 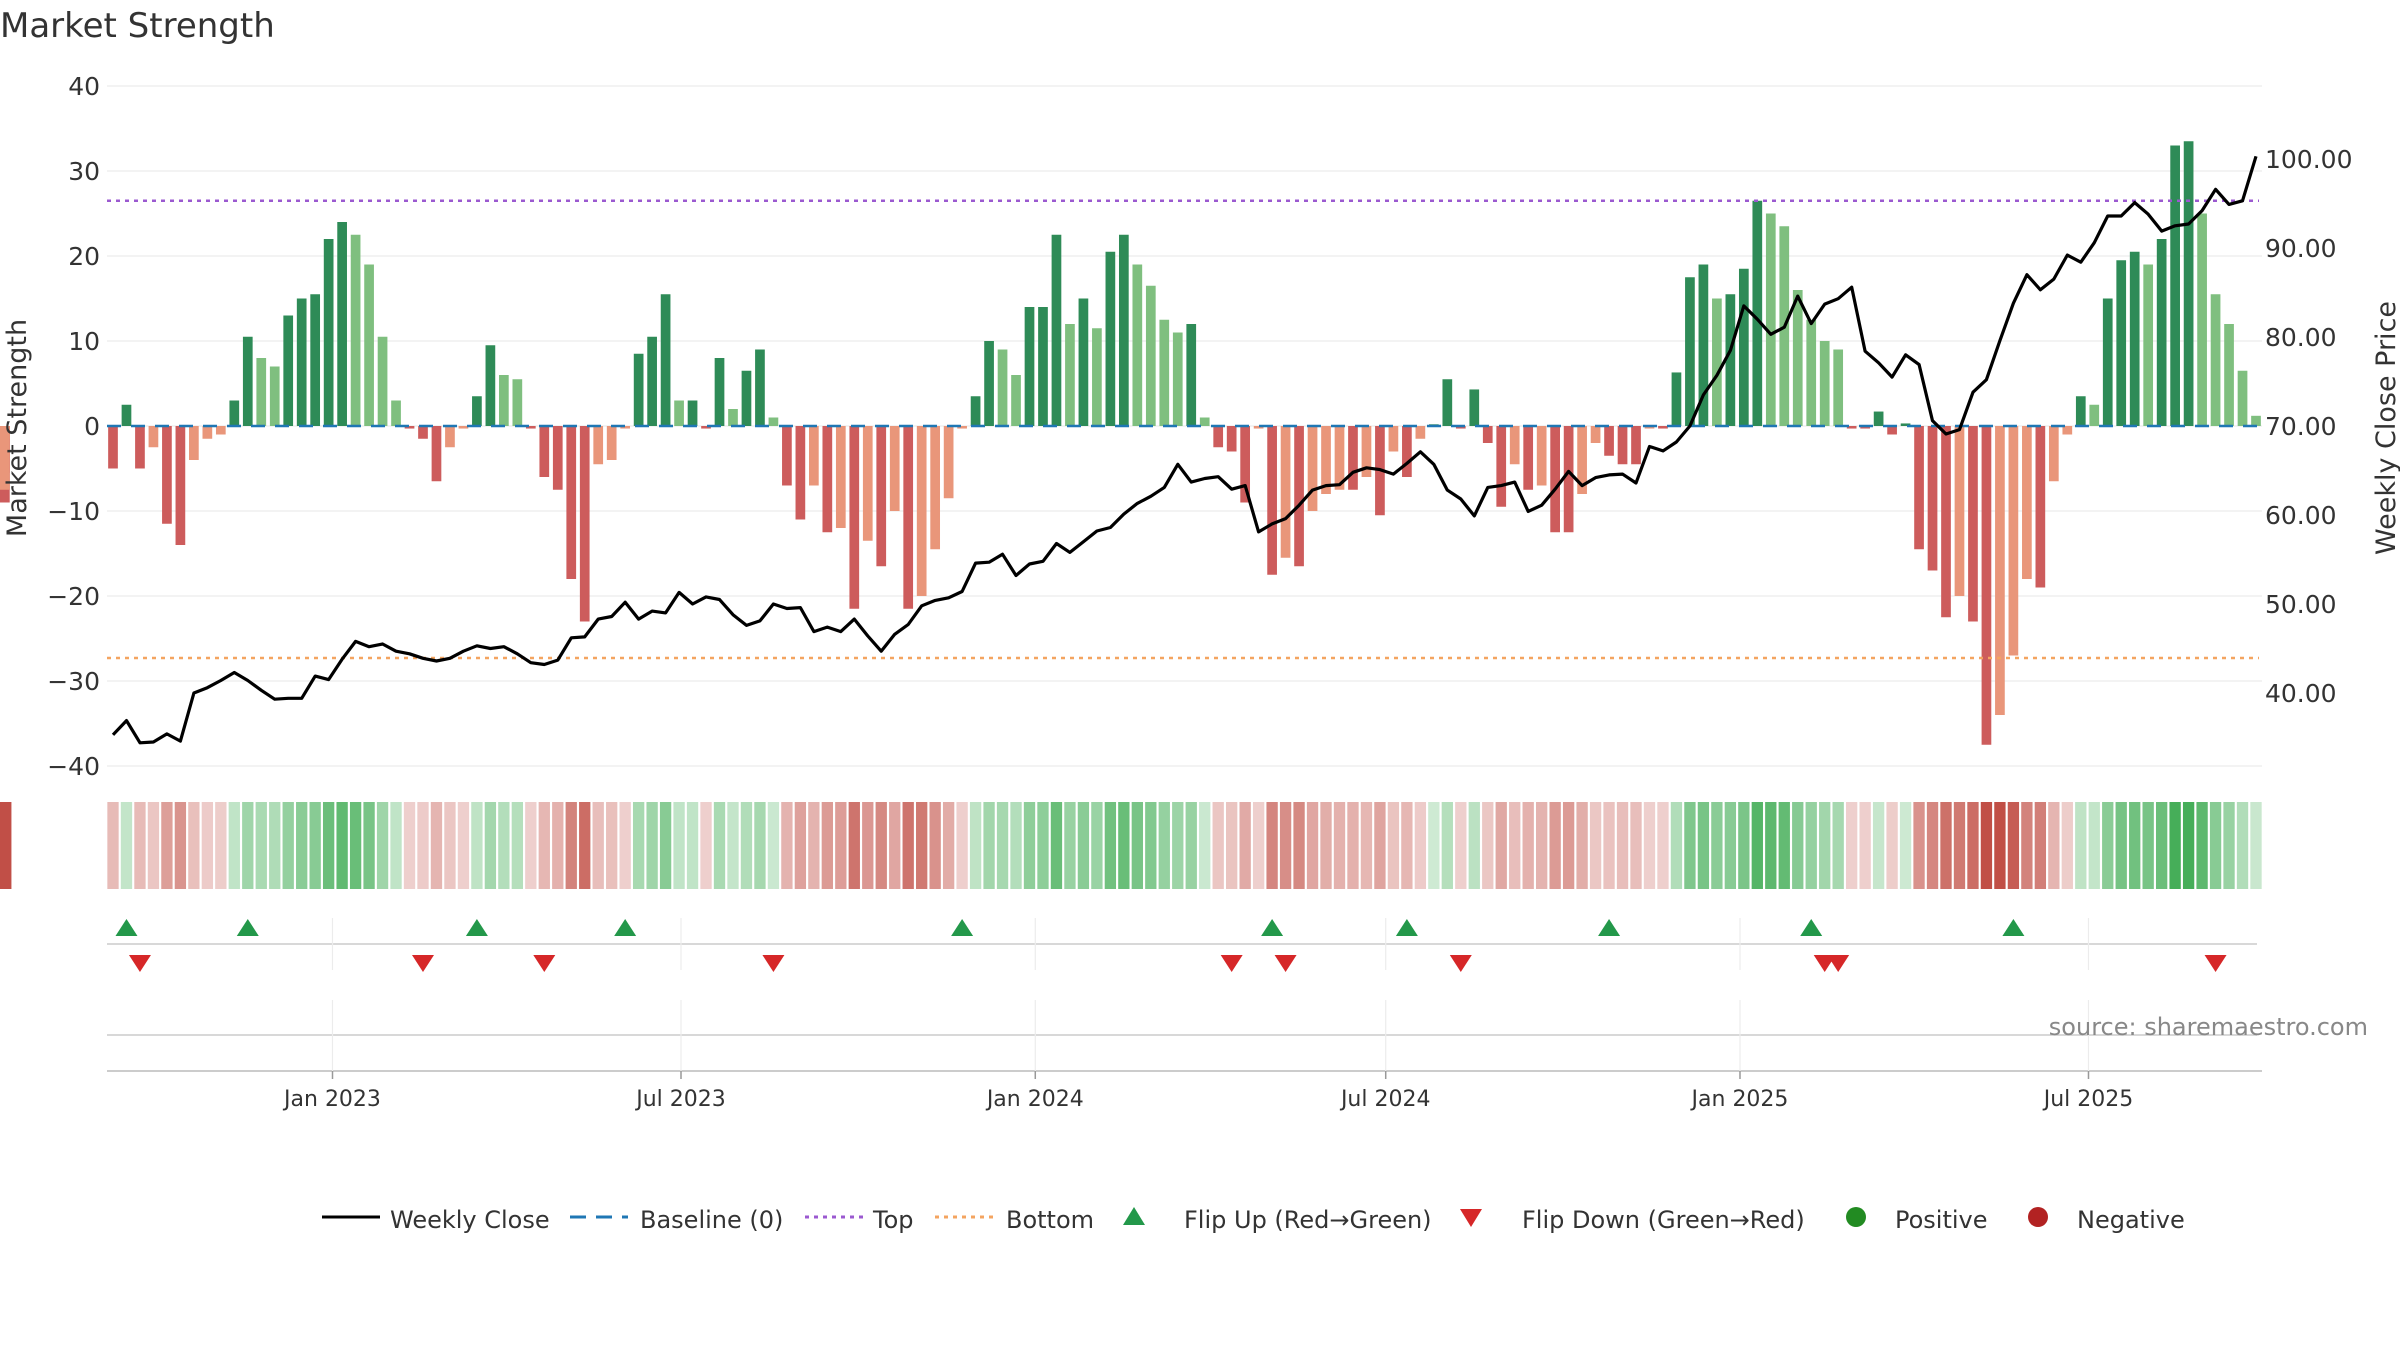 I want to click on left-tick-label: 40, so click(x=84, y=86).